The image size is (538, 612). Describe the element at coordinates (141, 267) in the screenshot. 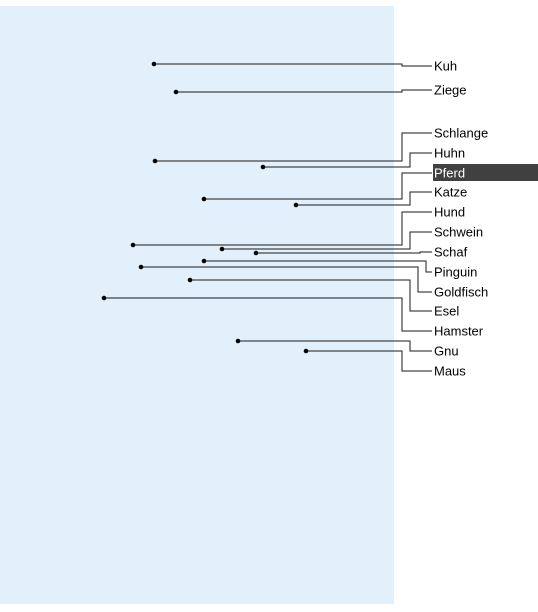

I see `anchor-dot-goldfisch` at that location.